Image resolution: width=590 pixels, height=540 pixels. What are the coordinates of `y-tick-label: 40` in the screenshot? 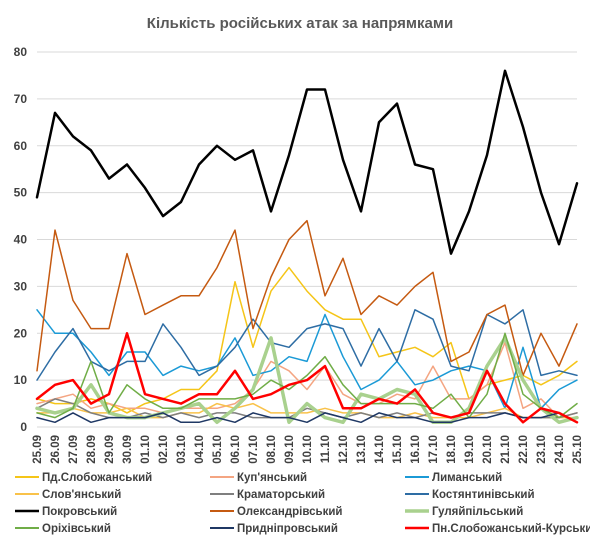 It's located at (21, 240).